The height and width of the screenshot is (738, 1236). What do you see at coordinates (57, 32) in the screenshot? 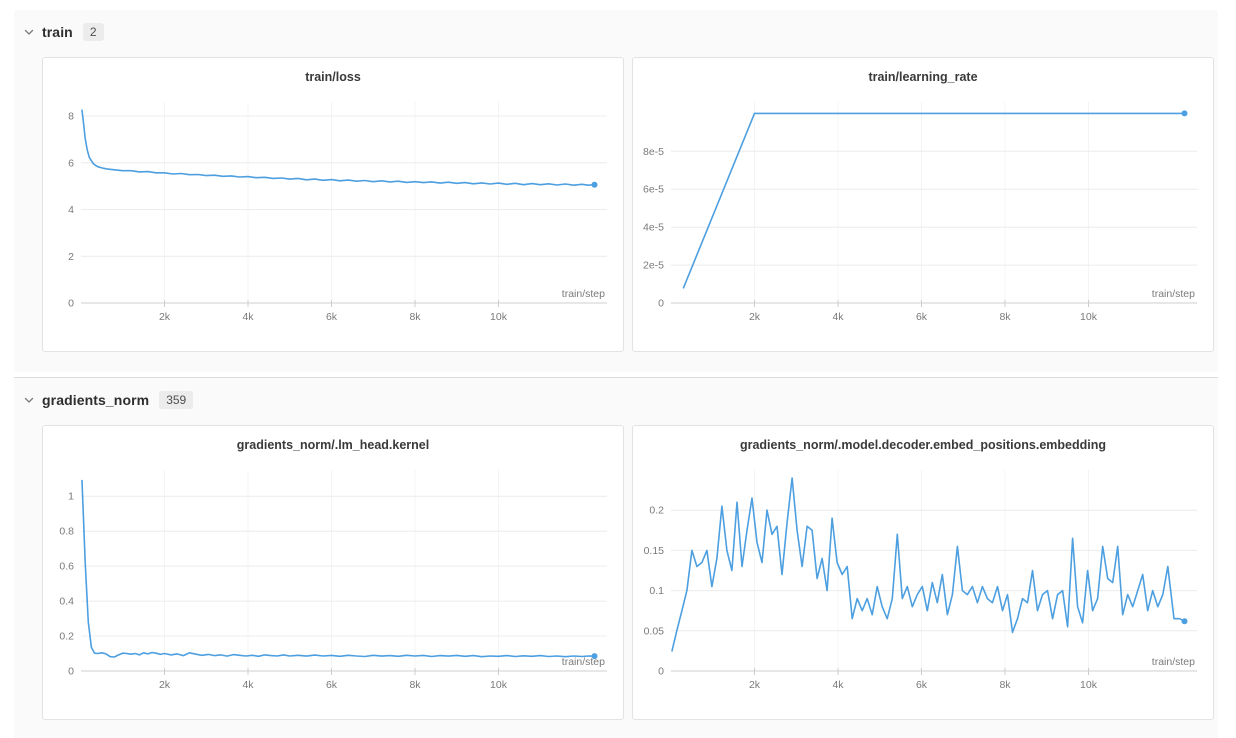
I see `section-title: train` at bounding box center [57, 32].